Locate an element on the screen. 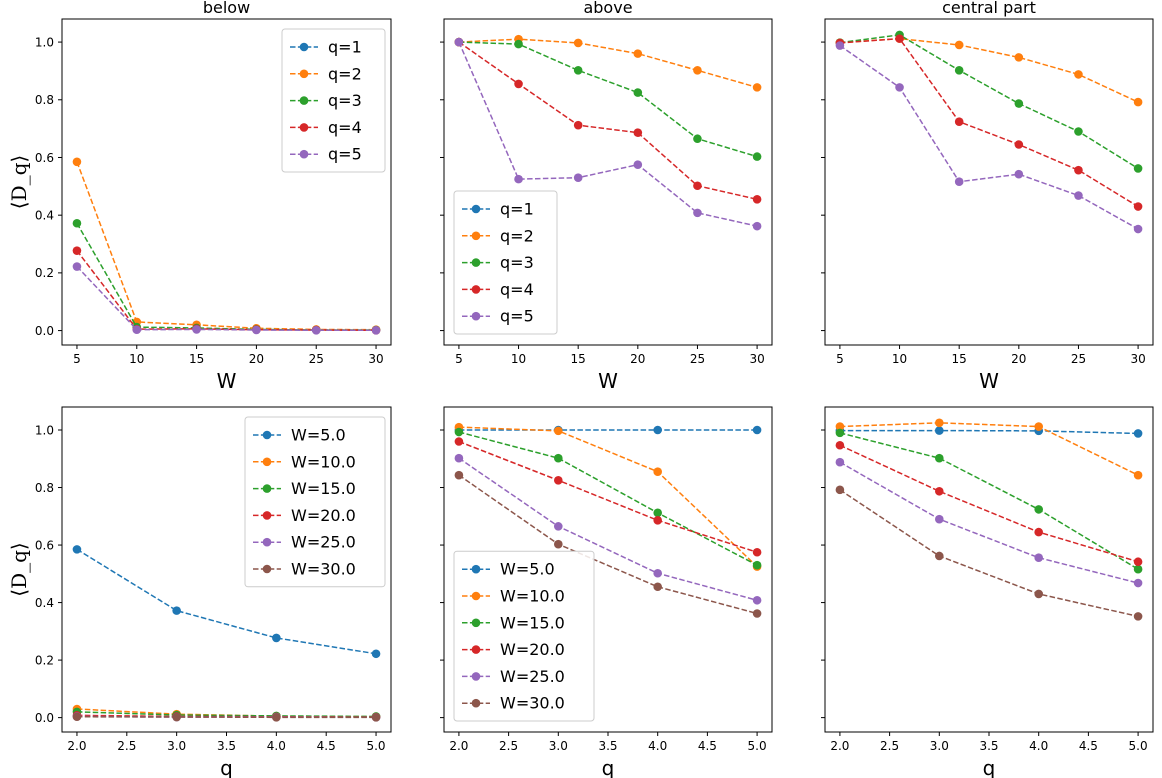 The height and width of the screenshot is (778, 1162). series-q=5 is located at coordinates (608, 134).